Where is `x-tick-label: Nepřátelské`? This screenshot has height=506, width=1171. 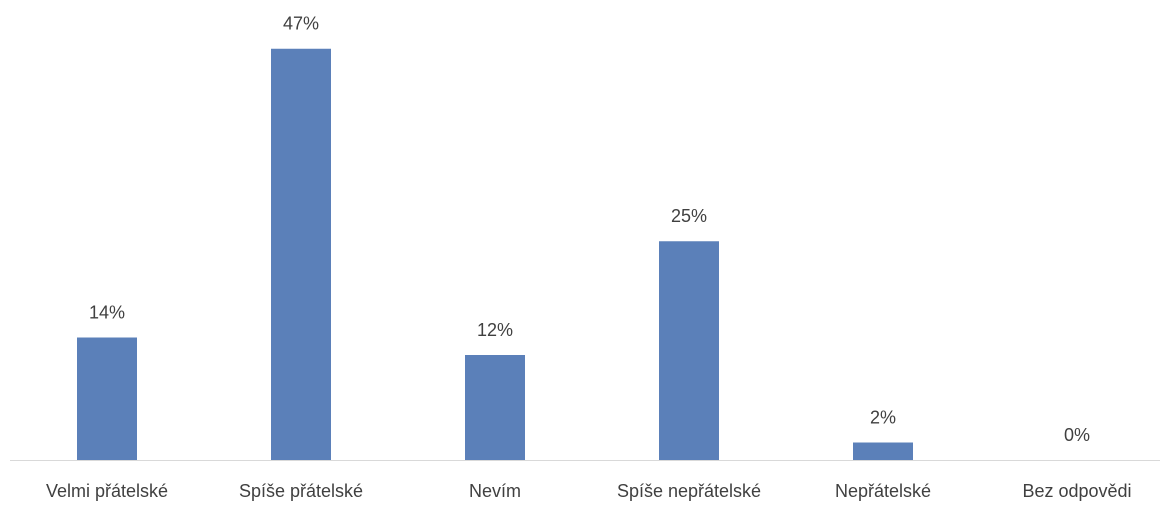
x-tick-label: Nepřátelské is located at coordinates (883, 491).